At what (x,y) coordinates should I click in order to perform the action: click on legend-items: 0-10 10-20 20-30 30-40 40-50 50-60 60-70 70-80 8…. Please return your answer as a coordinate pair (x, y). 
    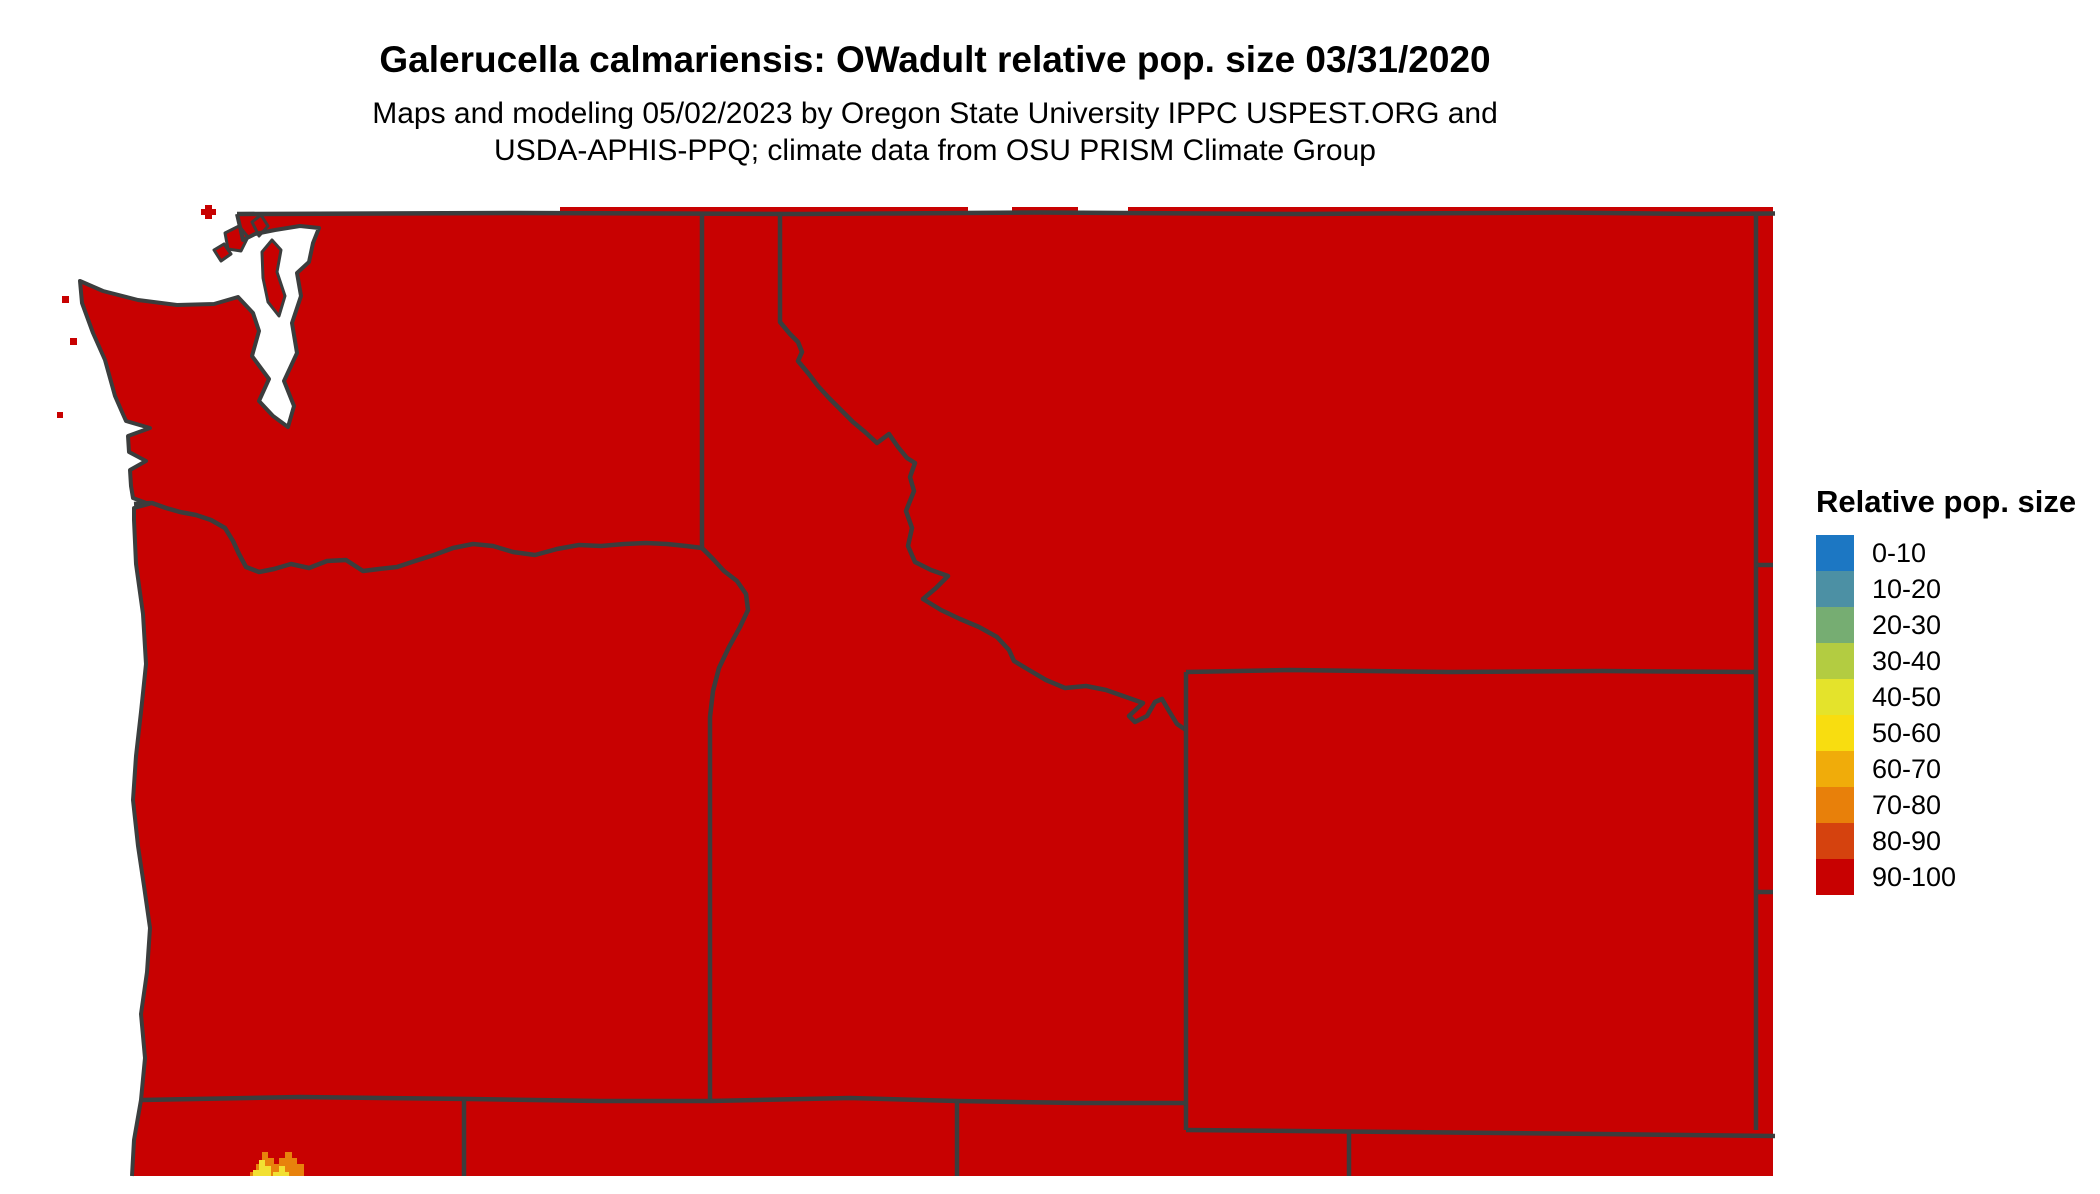
    Looking at the image, I should click on (1945, 715).